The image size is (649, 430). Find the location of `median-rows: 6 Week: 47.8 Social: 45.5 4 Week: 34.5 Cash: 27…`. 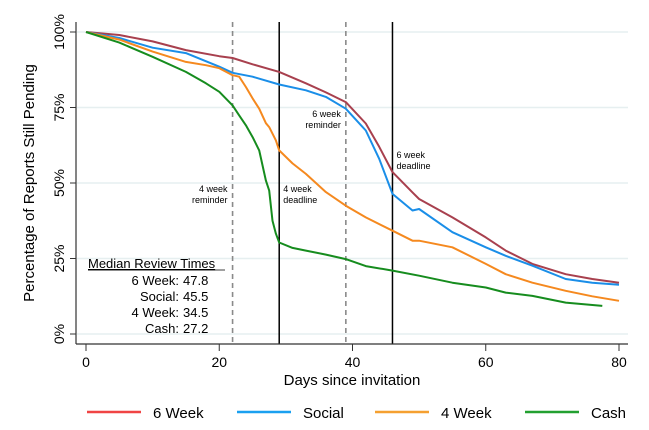

median-rows: 6 Week: 47.8 Social: 45.5 4 Week: 34.5 Cash: 27… is located at coordinates (170, 304).